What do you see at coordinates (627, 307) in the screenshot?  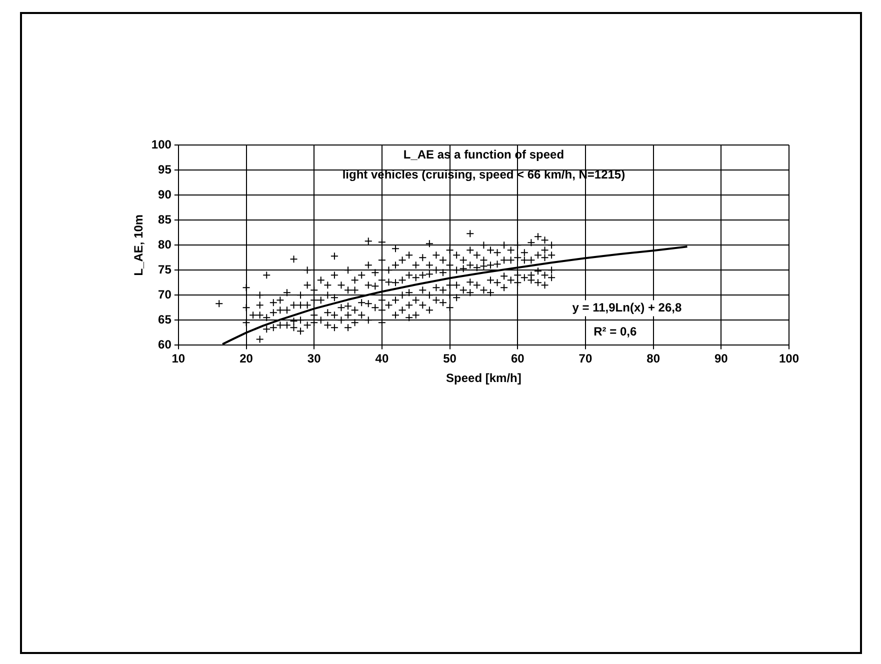 I see `annotation: y = 11,9Ln(x) + 26,8` at bounding box center [627, 307].